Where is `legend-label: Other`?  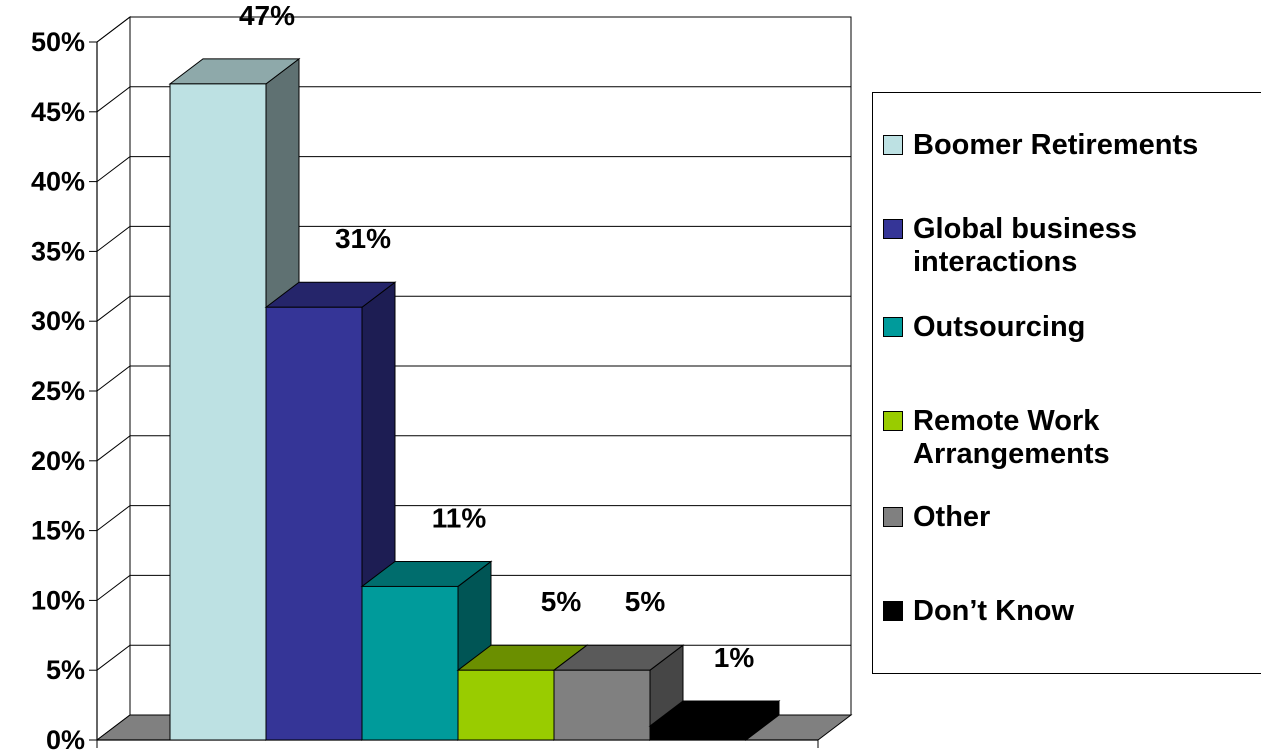 legend-label: Other is located at coordinates (951, 517).